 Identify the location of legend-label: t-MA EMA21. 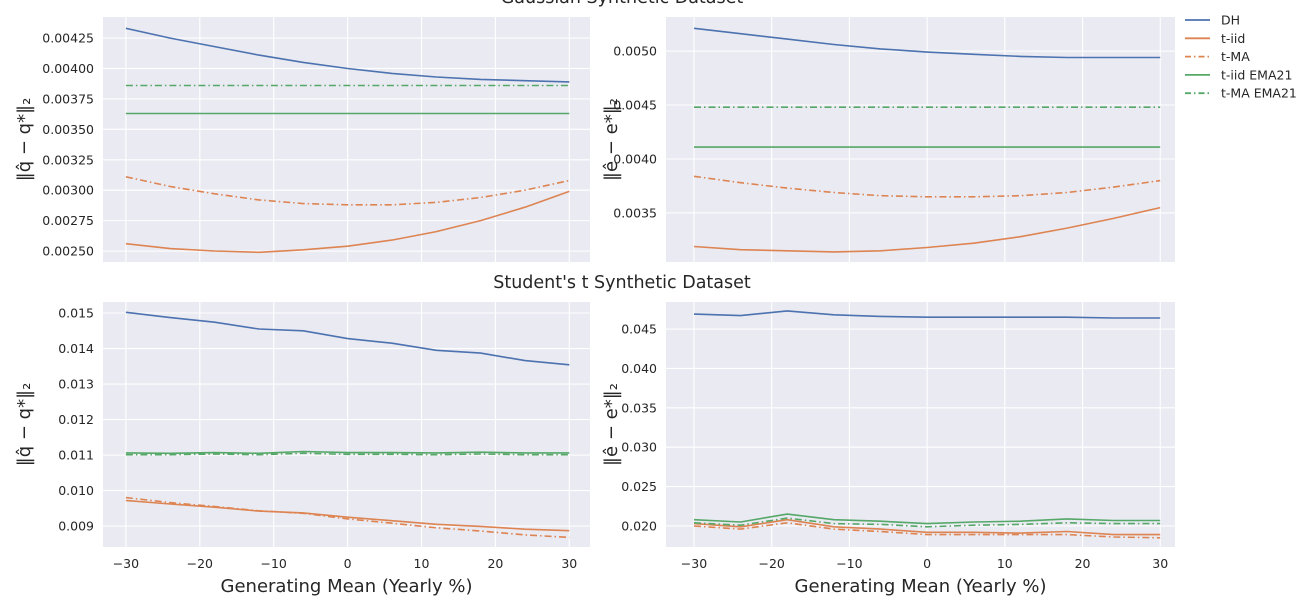
(1259, 93).